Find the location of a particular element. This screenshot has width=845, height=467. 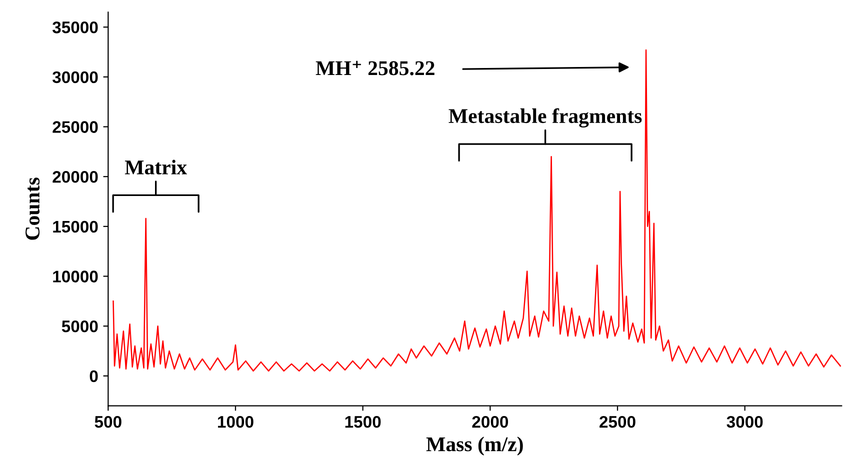

annotation: MH⁺ 2585.22 is located at coordinates (375, 68).